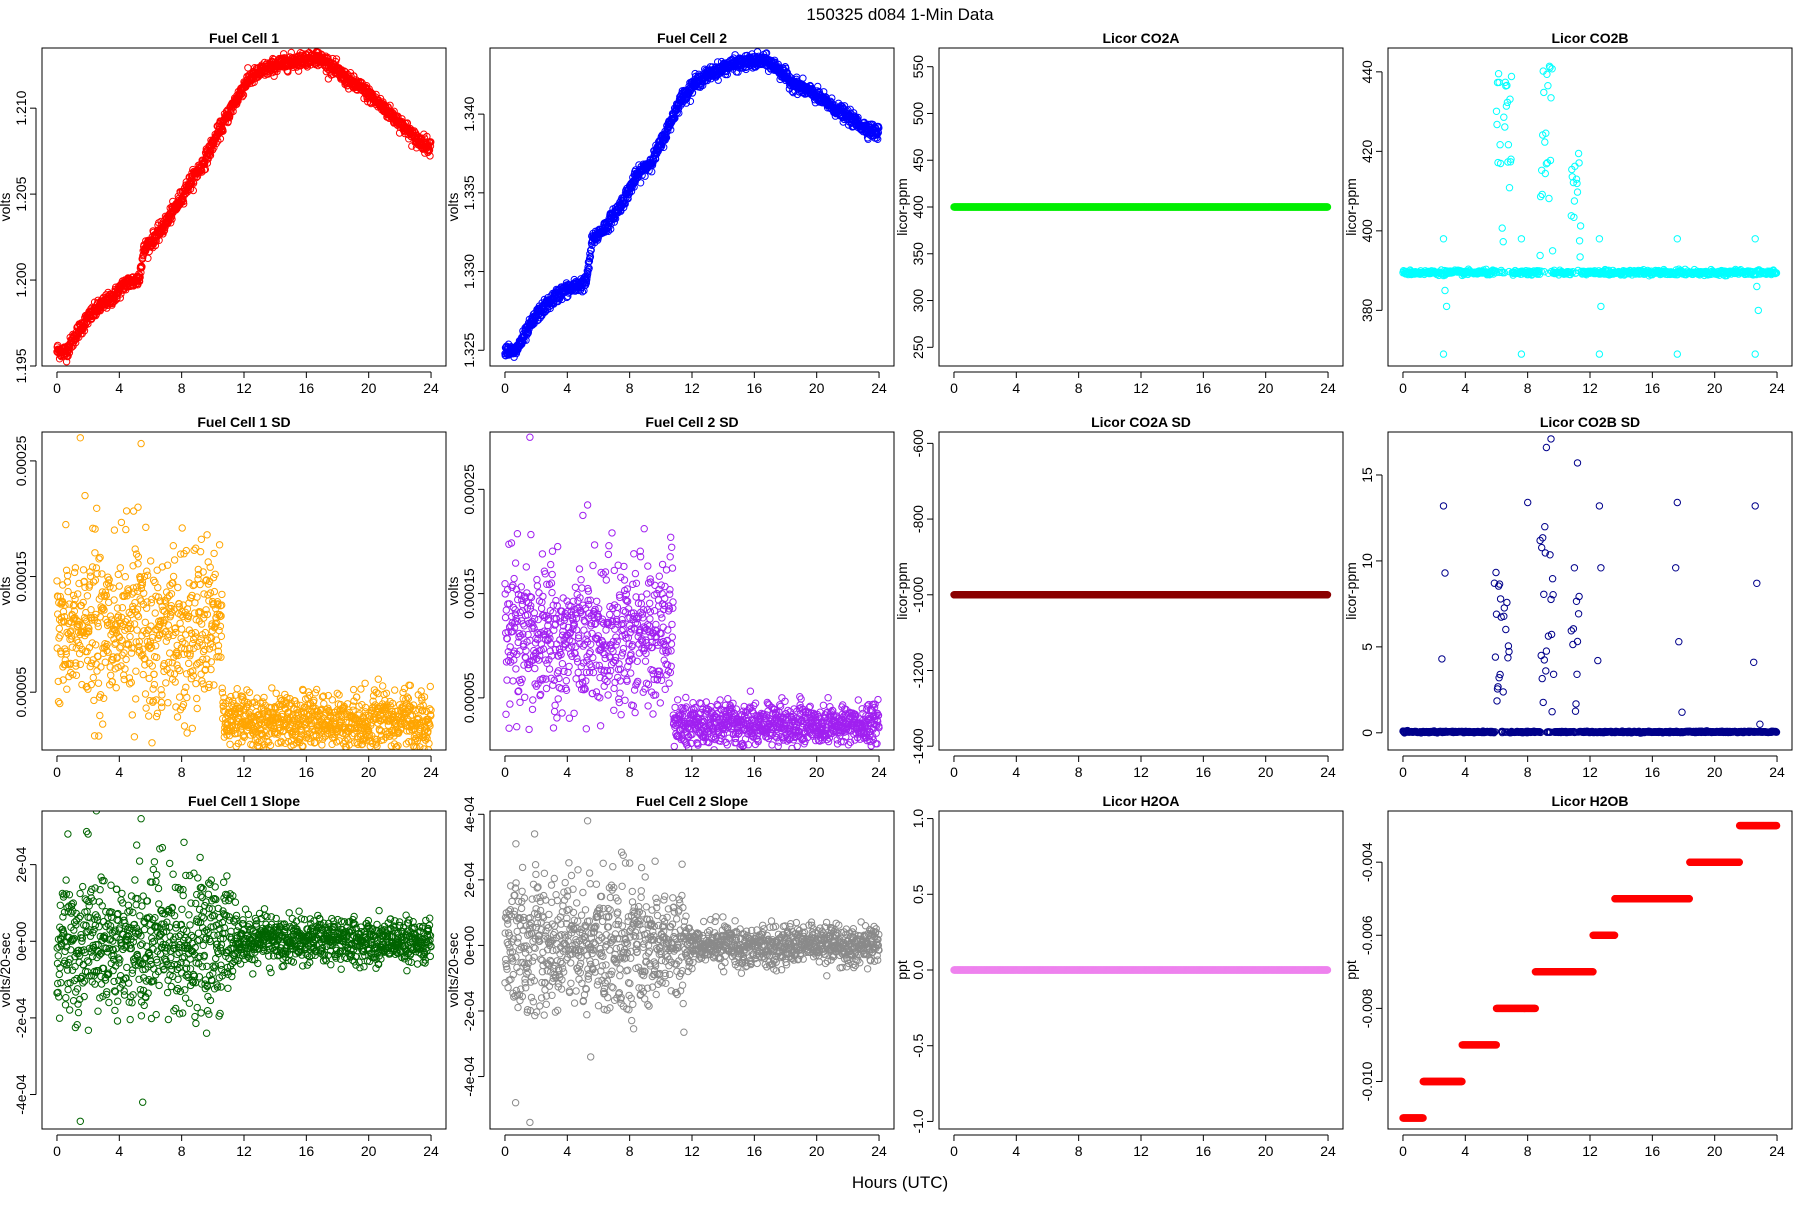 The image size is (1800, 1205). I want to click on y-tick-label: 440, so click(1367, 72).